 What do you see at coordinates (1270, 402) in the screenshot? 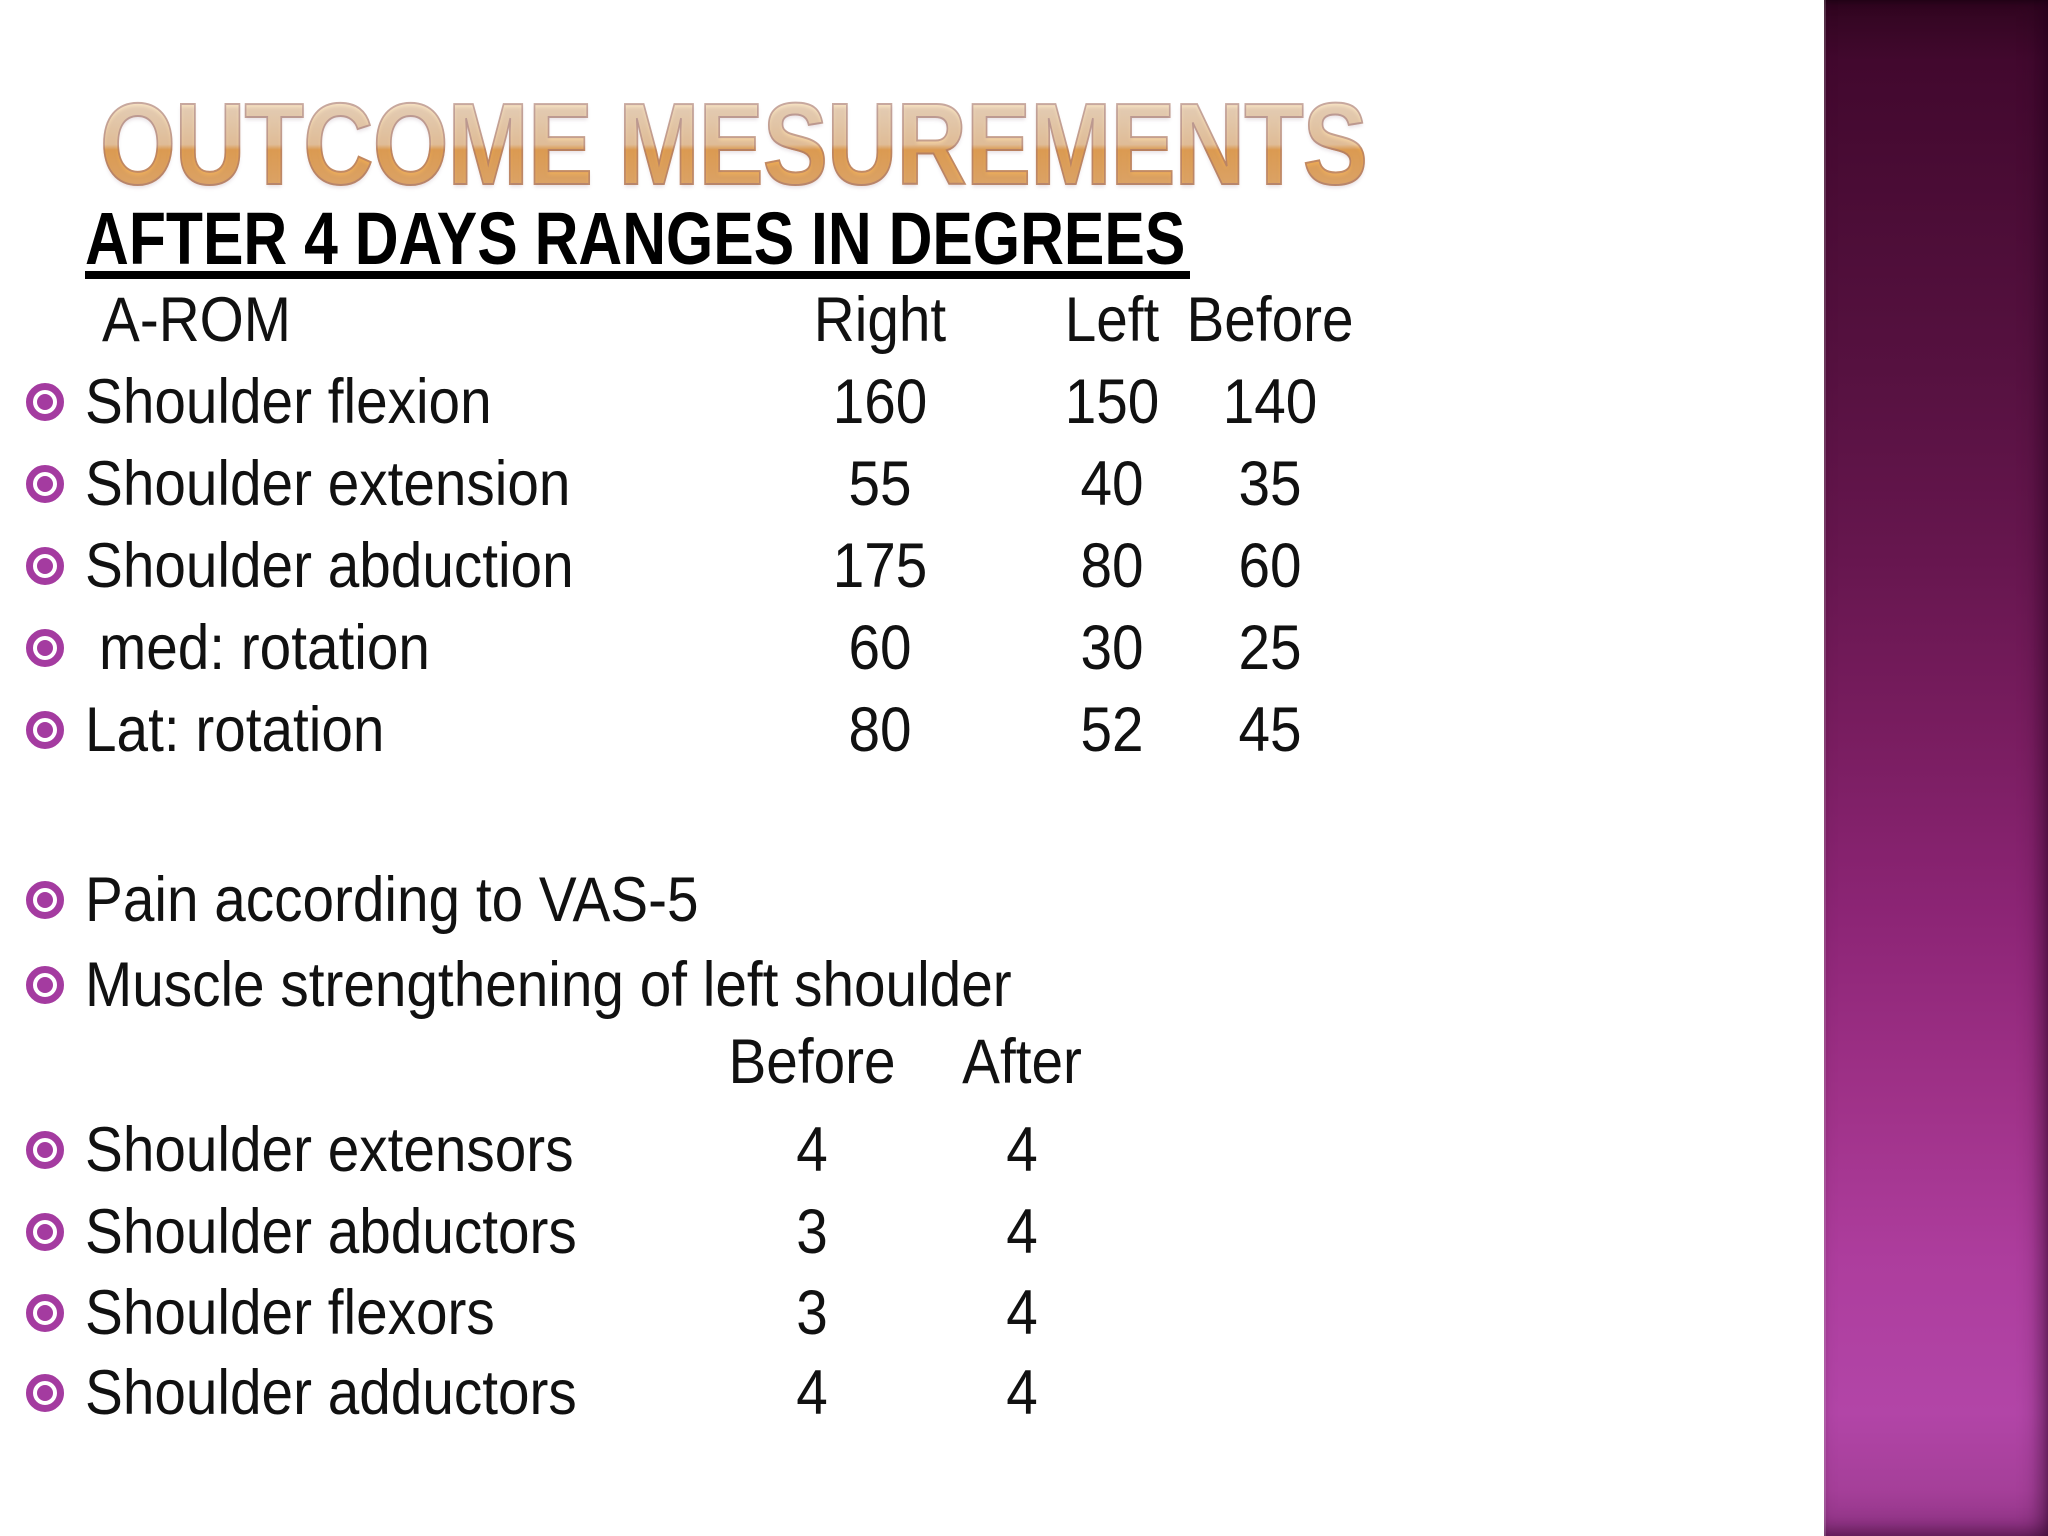
I see `value-before: 140` at bounding box center [1270, 402].